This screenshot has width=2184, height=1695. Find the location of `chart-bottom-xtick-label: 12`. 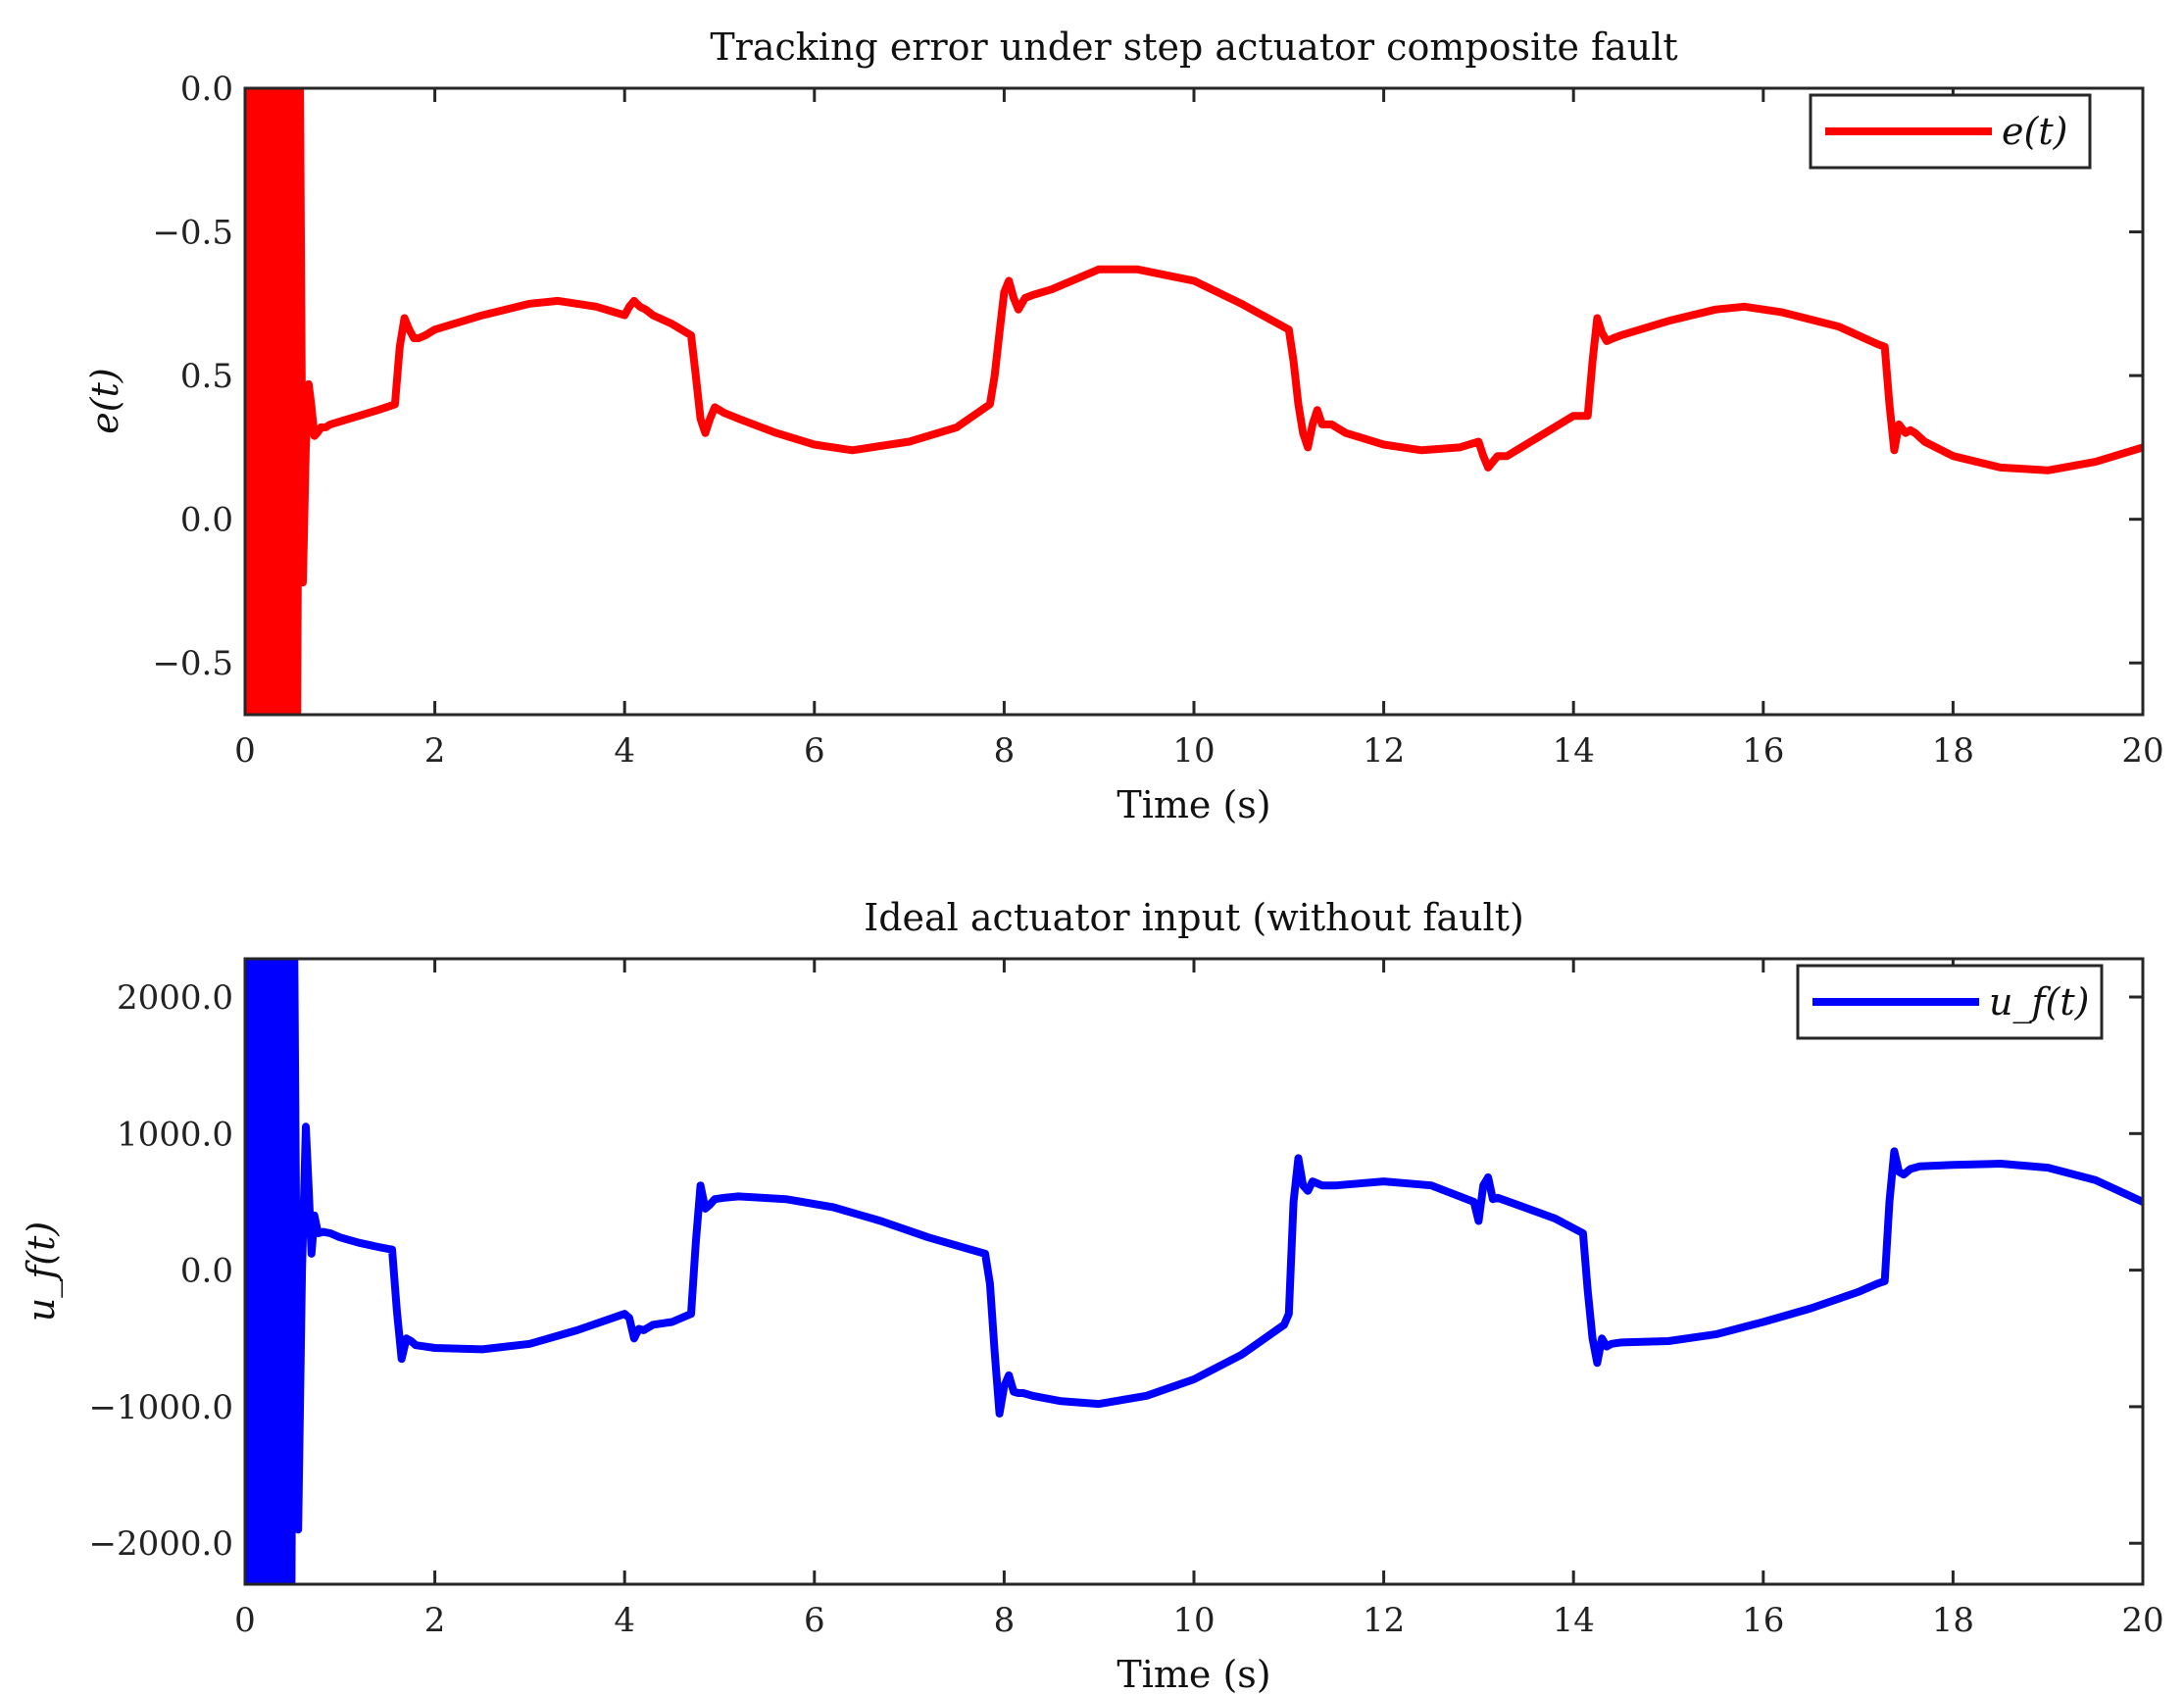

chart-bottom-xtick-label: 12 is located at coordinates (1384, 1621).